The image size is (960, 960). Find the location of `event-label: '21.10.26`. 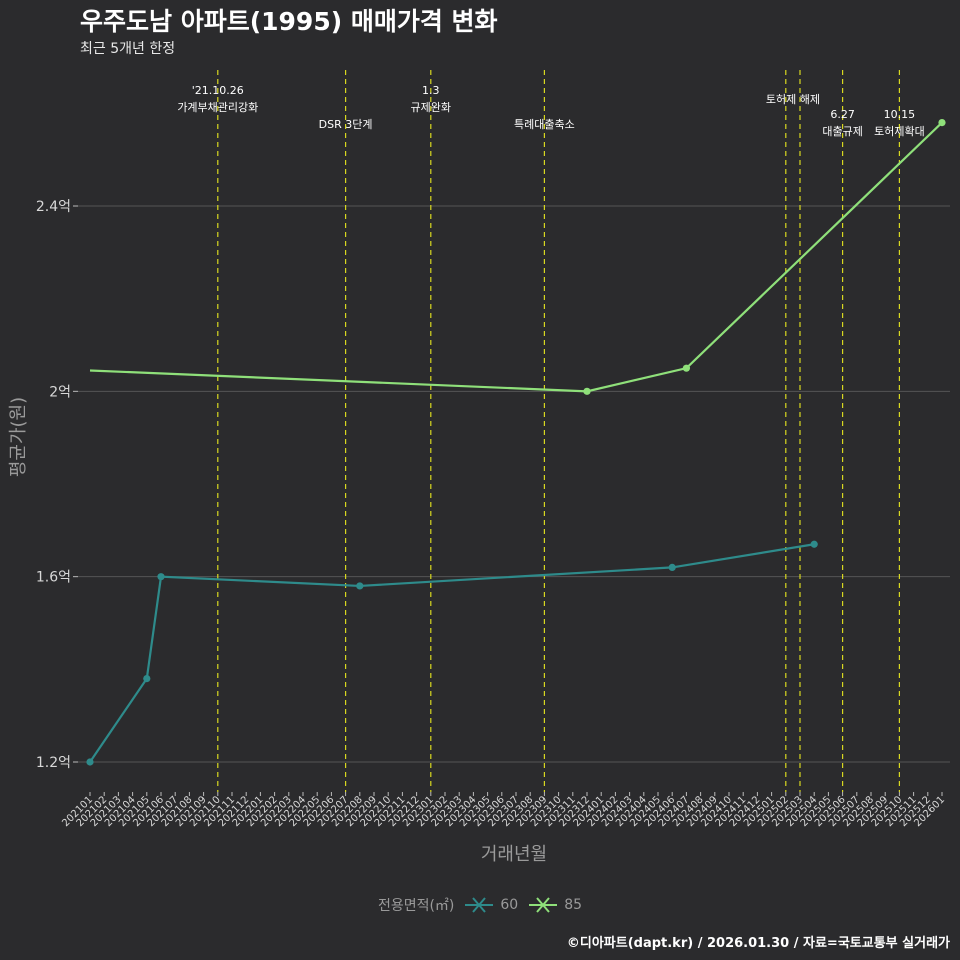

event-label: '21.10.26 is located at coordinates (218, 90).